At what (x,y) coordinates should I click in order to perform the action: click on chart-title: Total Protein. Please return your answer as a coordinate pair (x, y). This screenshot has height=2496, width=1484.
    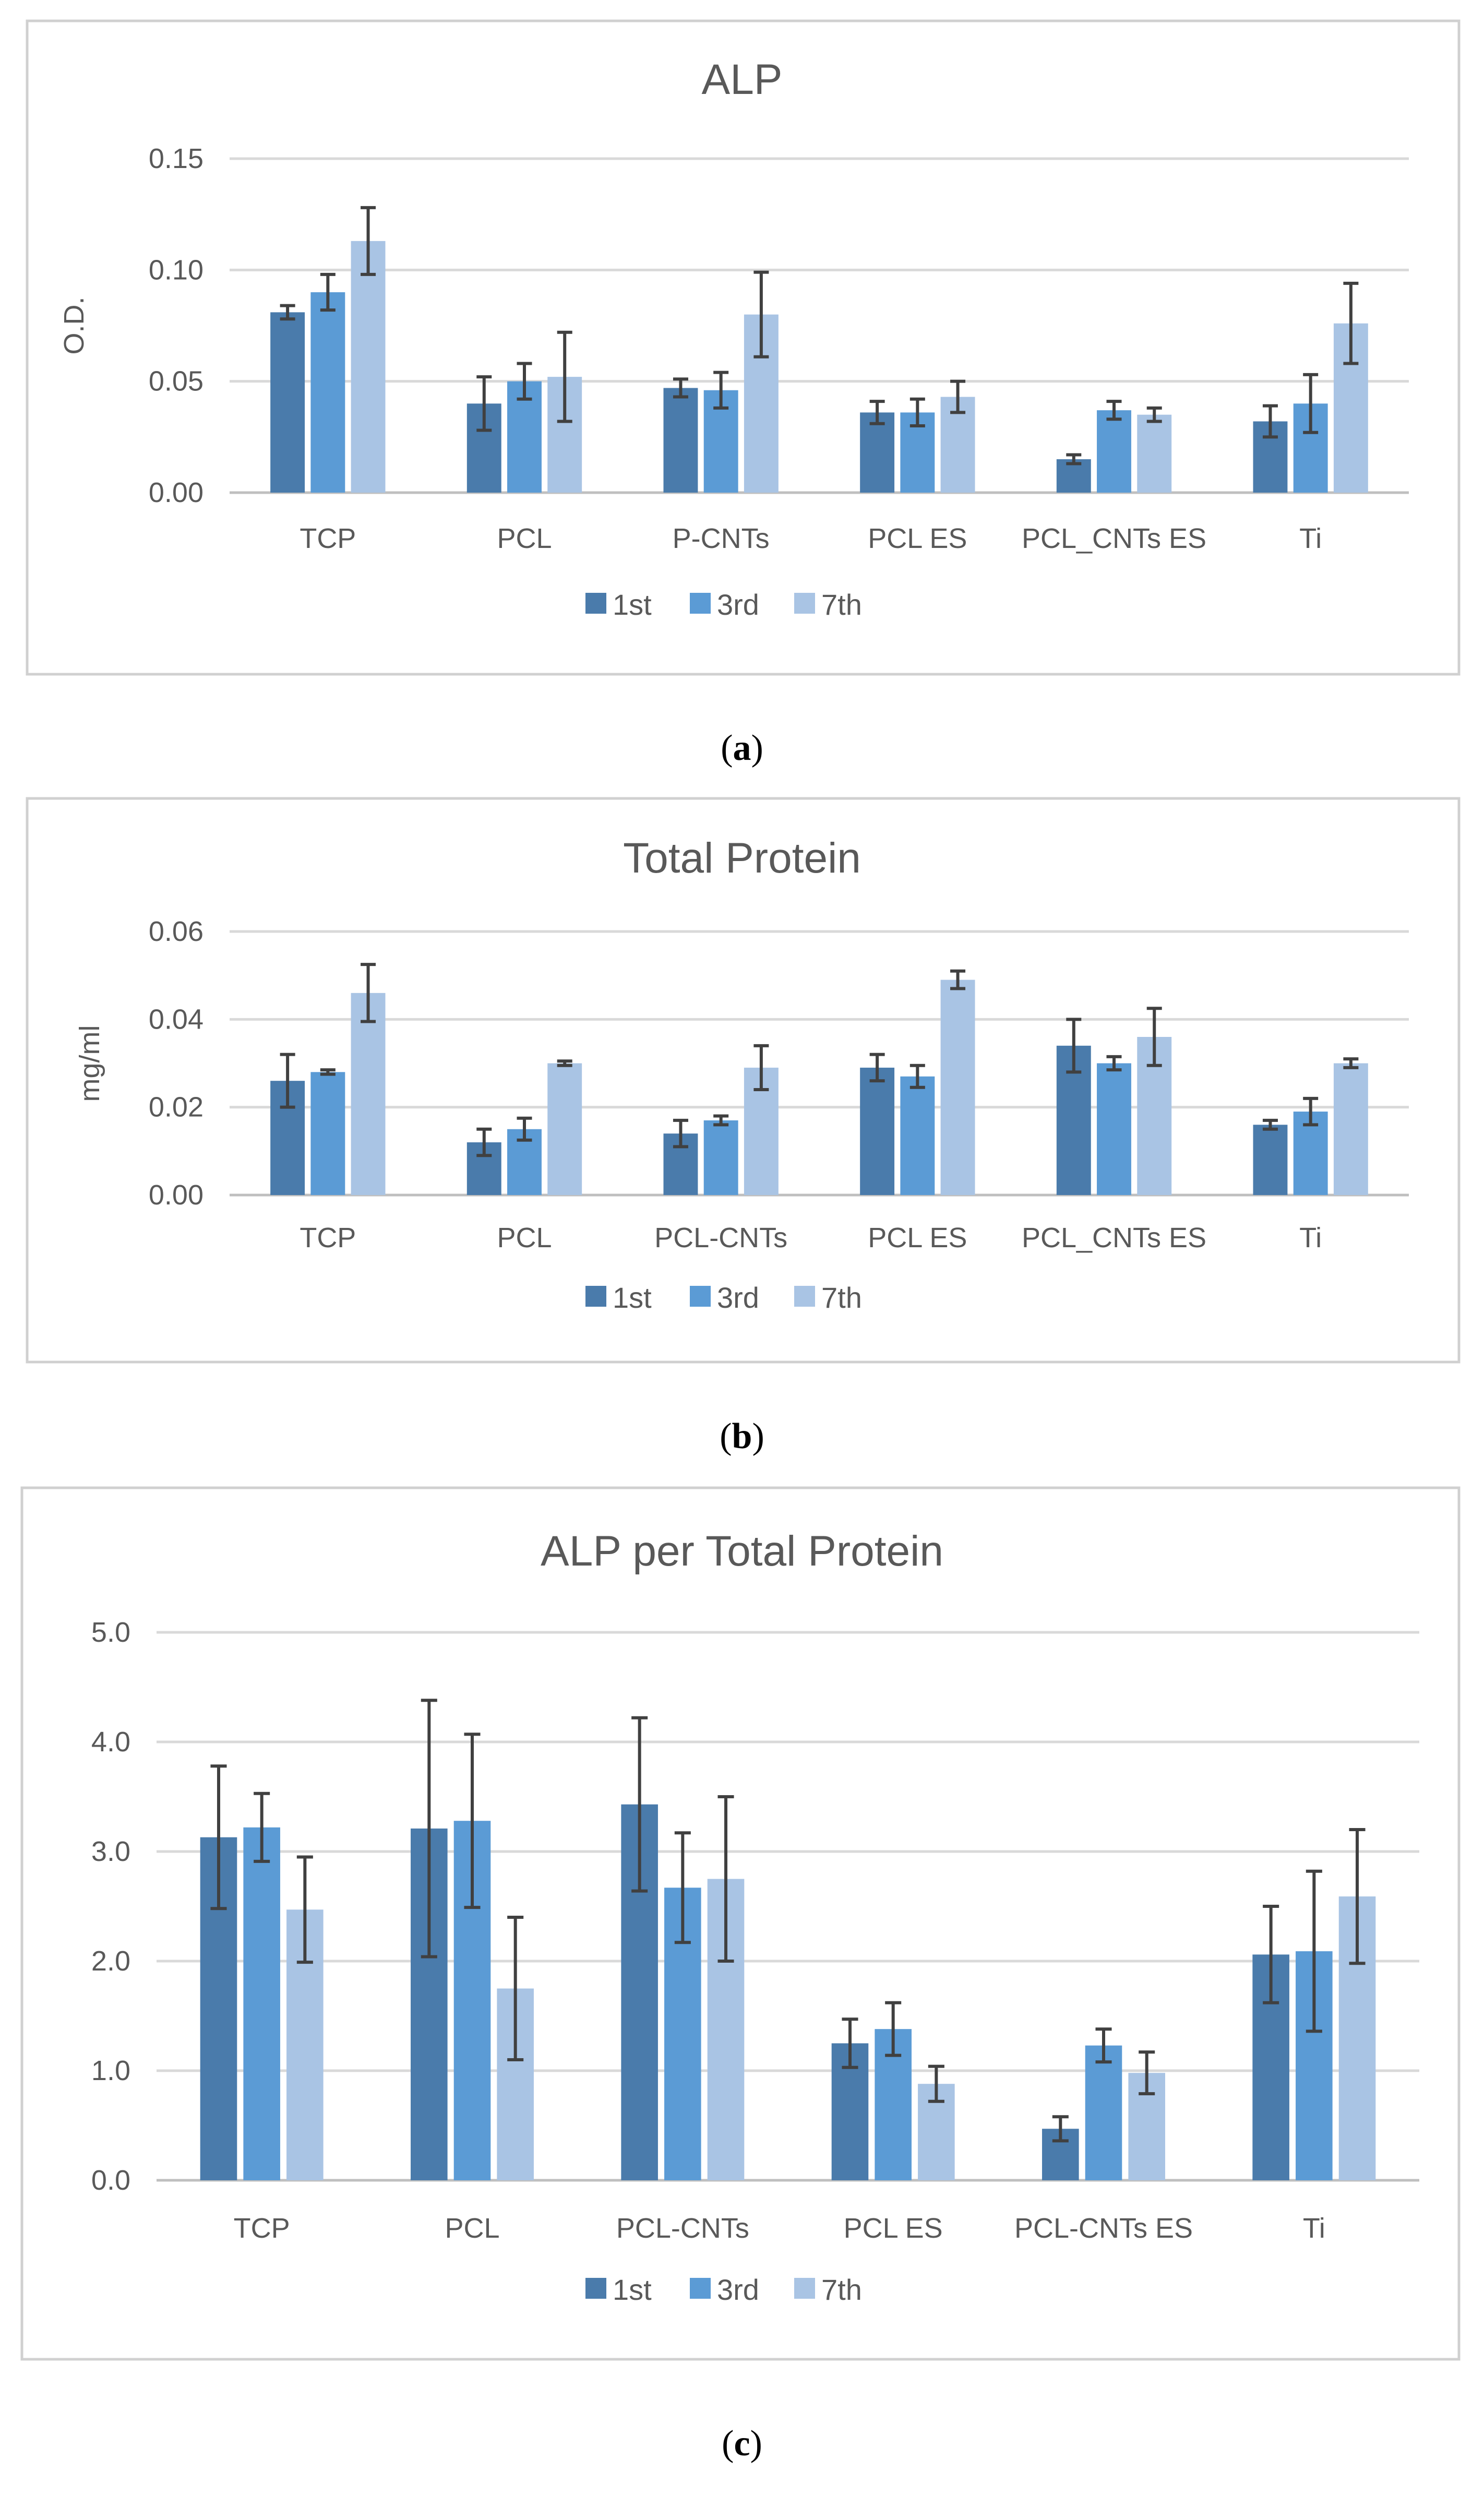
    Looking at the image, I should click on (742, 858).